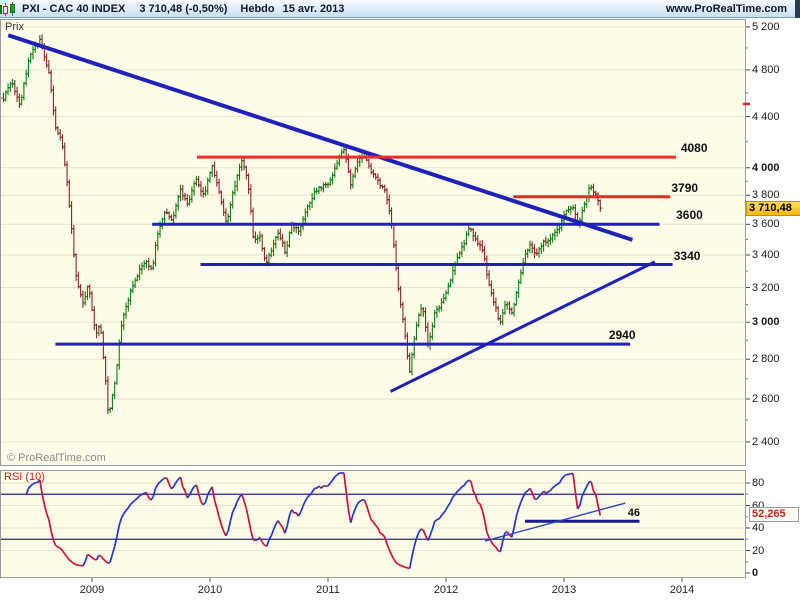 The height and width of the screenshot is (600, 800). Describe the element at coordinates (766, 195) in the screenshot. I see `price-axis-label: 3 800` at that location.